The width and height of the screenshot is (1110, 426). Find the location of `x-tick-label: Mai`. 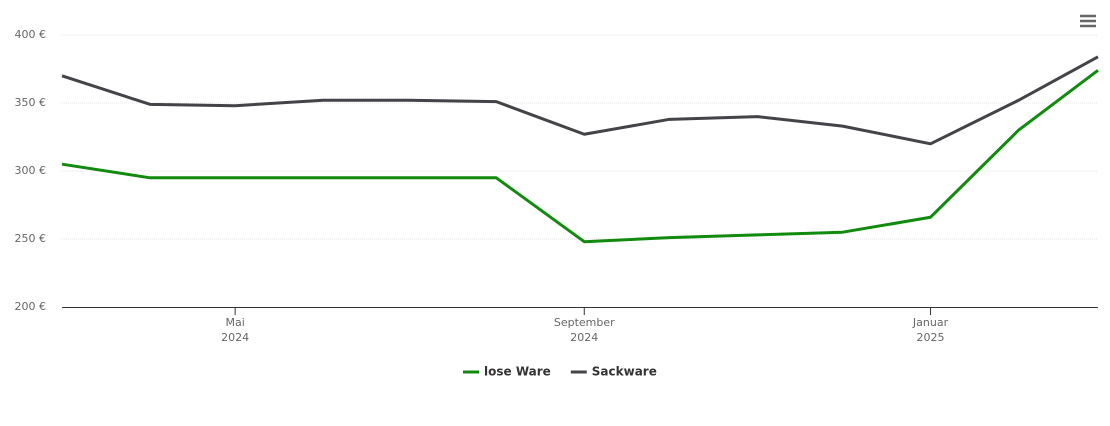

x-tick-label: Mai is located at coordinates (234, 322).